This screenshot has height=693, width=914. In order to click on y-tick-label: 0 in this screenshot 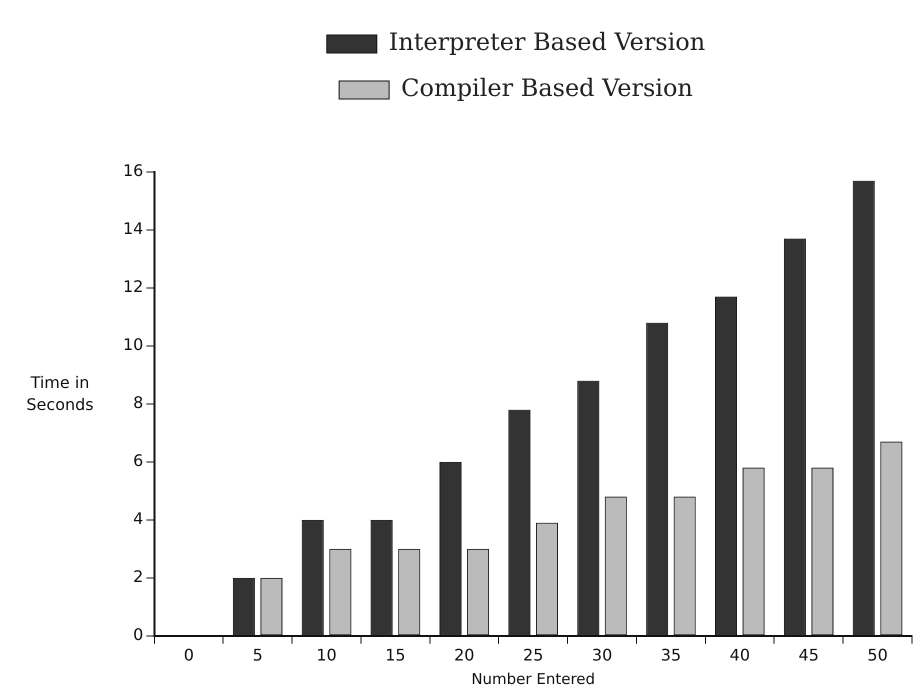, I will do `click(138, 634)`.